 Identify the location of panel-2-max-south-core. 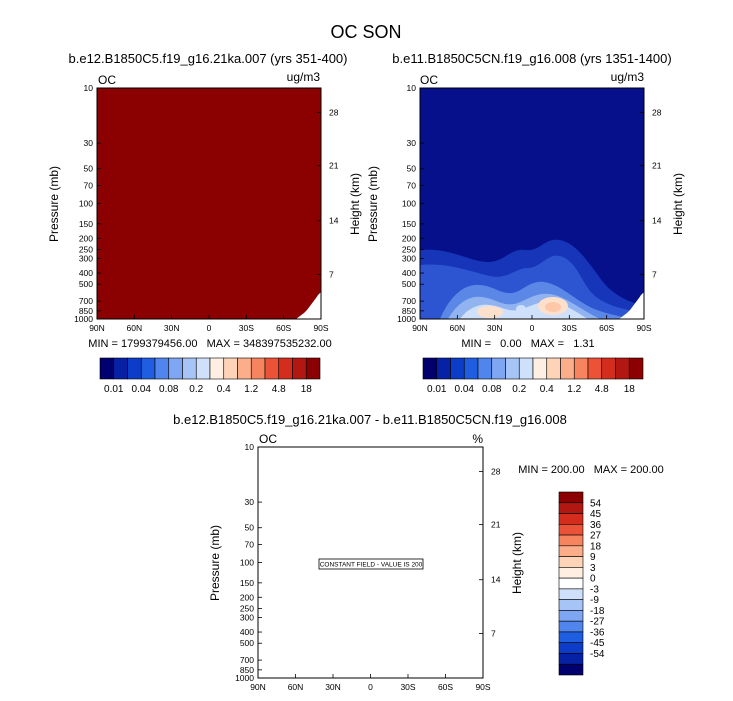
(553, 307).